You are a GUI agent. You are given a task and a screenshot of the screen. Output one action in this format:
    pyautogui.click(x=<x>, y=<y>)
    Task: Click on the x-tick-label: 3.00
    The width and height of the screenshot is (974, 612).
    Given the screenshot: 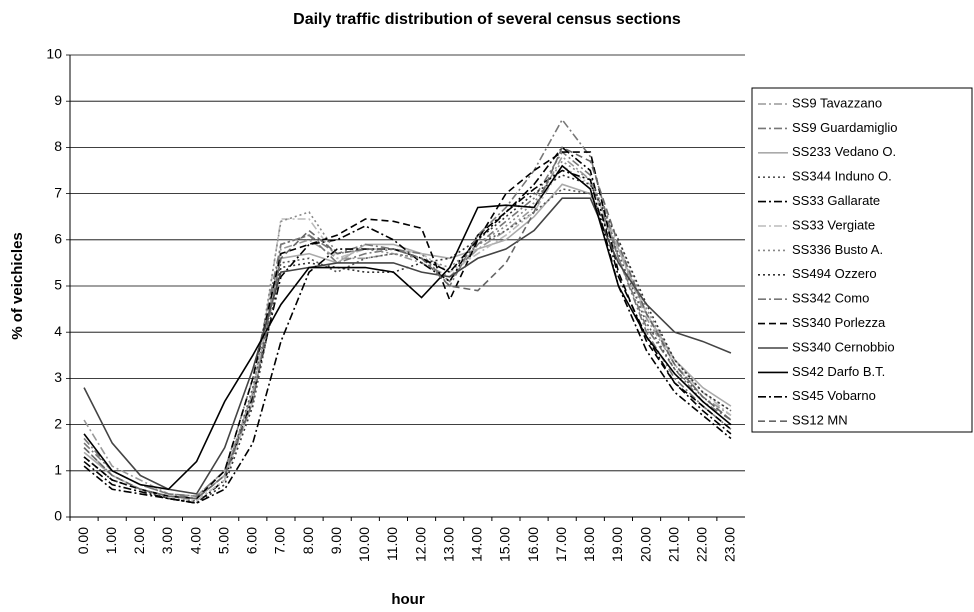 What is the action you would take?
    pyautogui.click(x=167, y=540)
    